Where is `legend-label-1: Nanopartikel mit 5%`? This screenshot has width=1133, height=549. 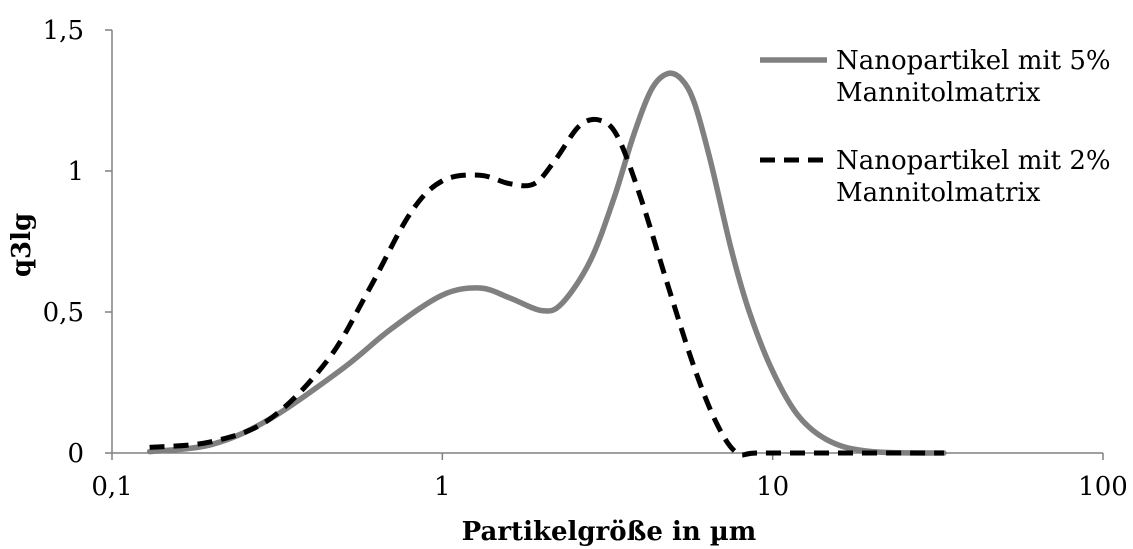
legend-label-1: Nanopartikel mit 5% is located at coordinates (973, 61).